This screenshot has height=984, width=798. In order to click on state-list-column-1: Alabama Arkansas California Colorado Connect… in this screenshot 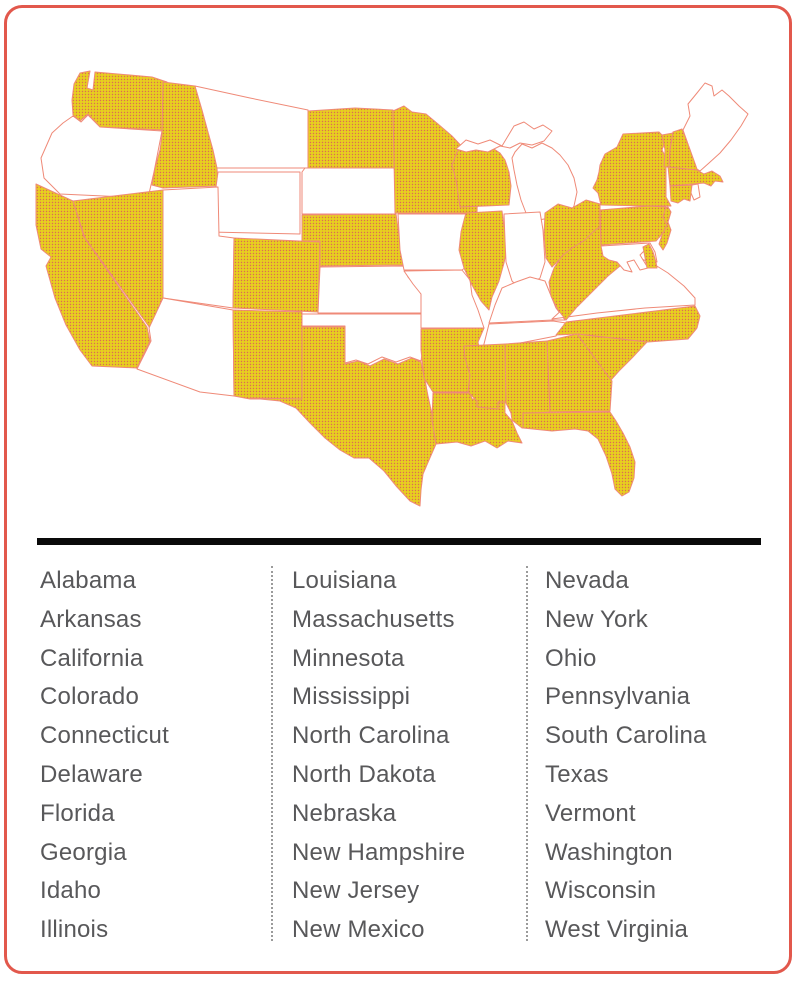, I will do `click(155, 756)`.